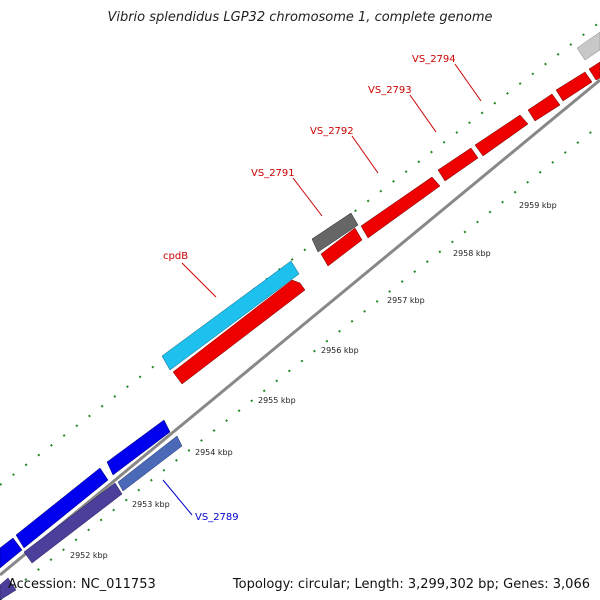 This screenshot has height=600, width=600. What do you see at coordinates (277, 400) in the screenshot?
I see `tick-2955: 2955 kbp` at bounding box center [277, 400].